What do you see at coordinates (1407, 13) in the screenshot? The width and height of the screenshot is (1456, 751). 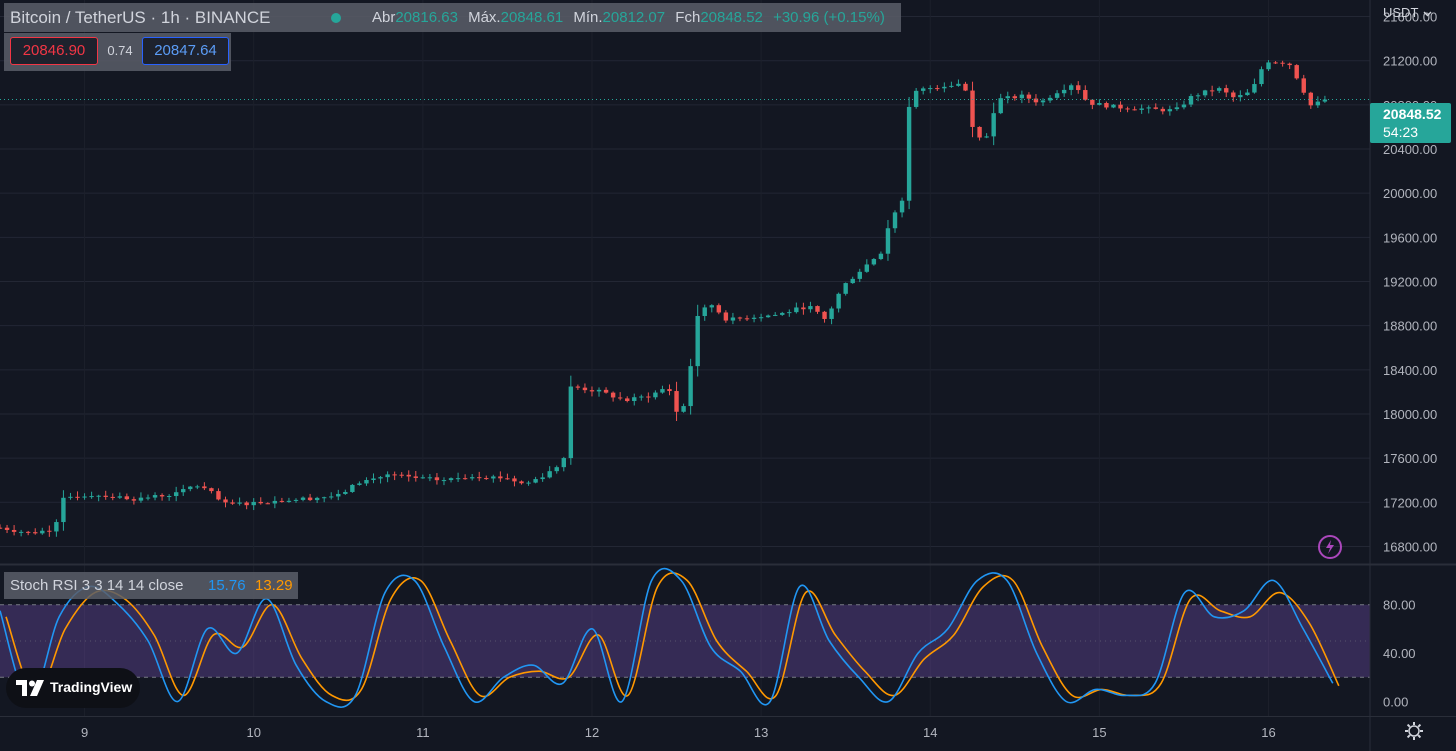 I see `currency-menu: USDT` at bounding box center [1407, 13].